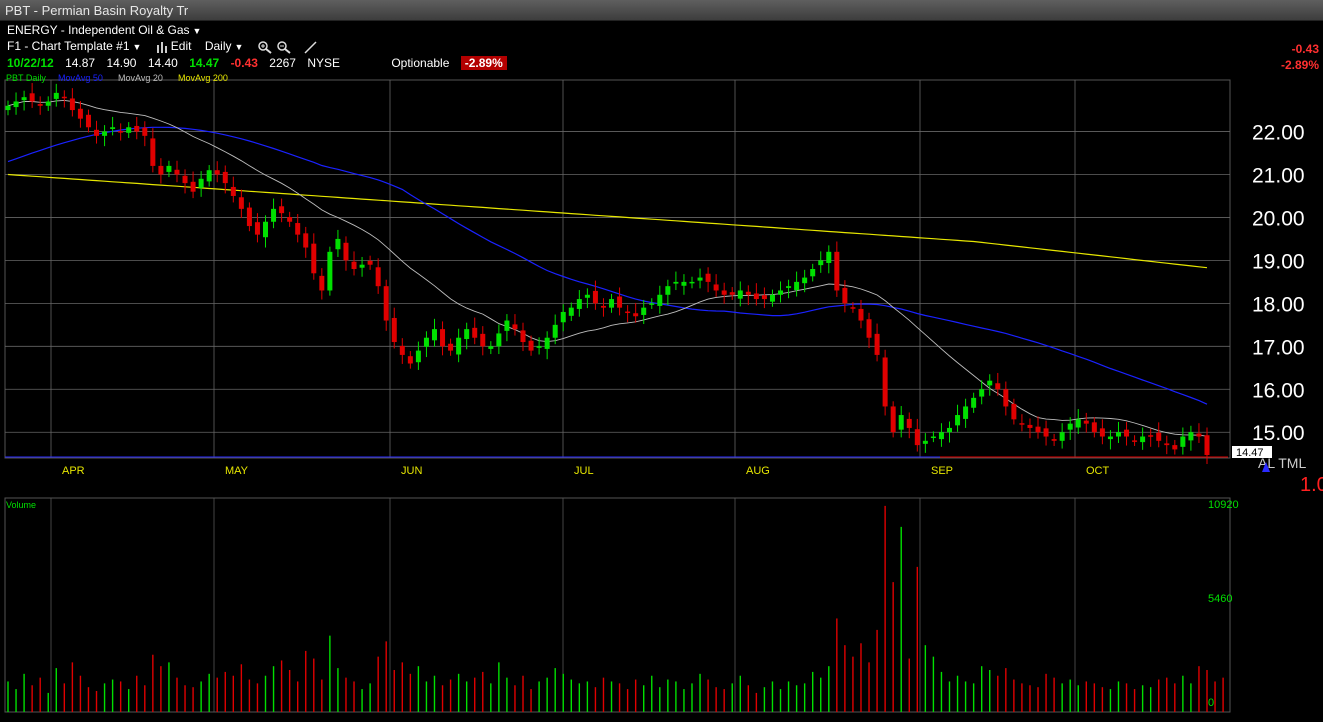  Describe the element at coordinates (483, 63) in the screenshot. I see `change-pct-badge: -2.89%` at that location.